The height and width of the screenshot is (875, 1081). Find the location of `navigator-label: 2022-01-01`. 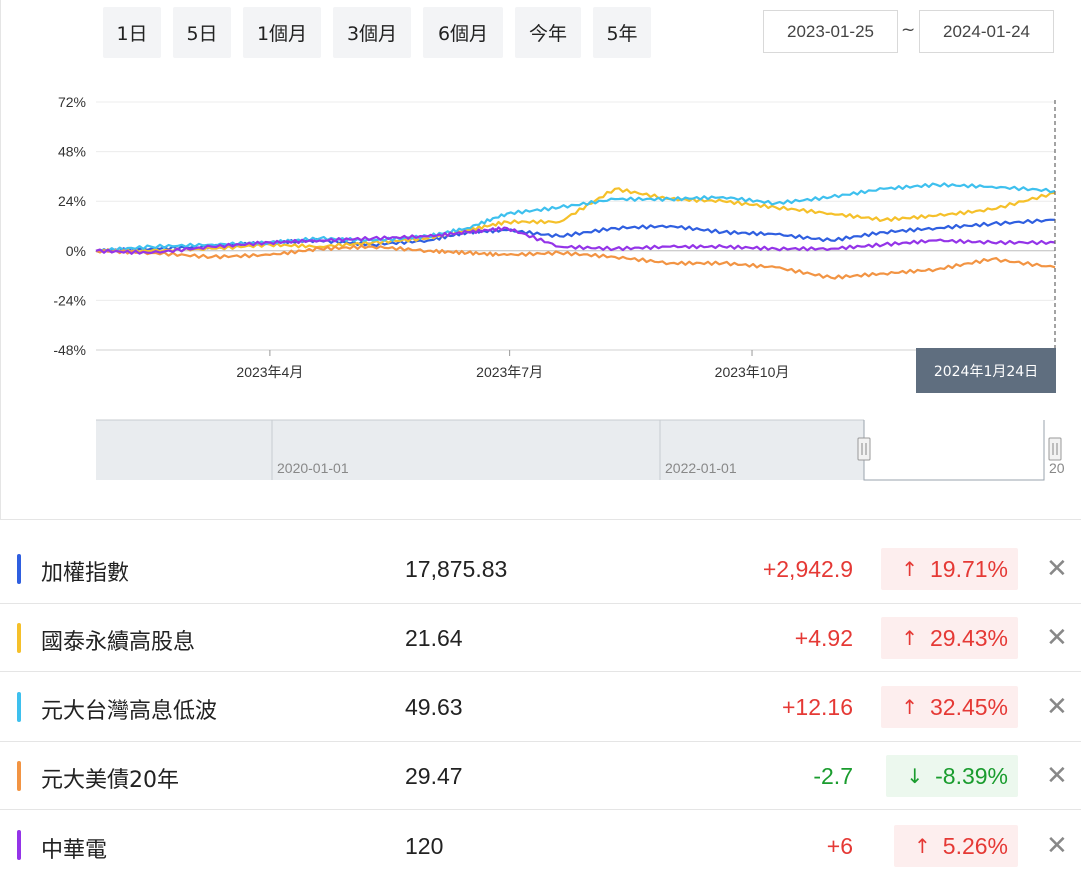

navigator-label: 2022-01-01 is located at coordinates (701, 468).